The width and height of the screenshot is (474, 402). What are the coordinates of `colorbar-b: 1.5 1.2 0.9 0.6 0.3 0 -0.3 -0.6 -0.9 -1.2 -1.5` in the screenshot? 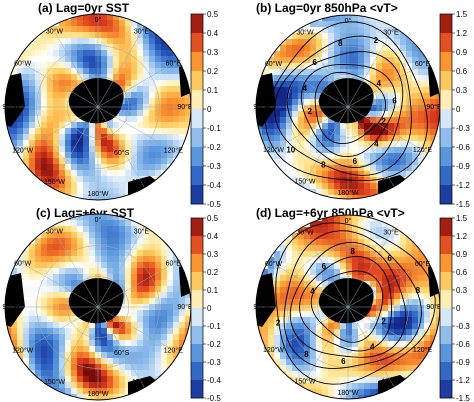 It's located at (454, 109).